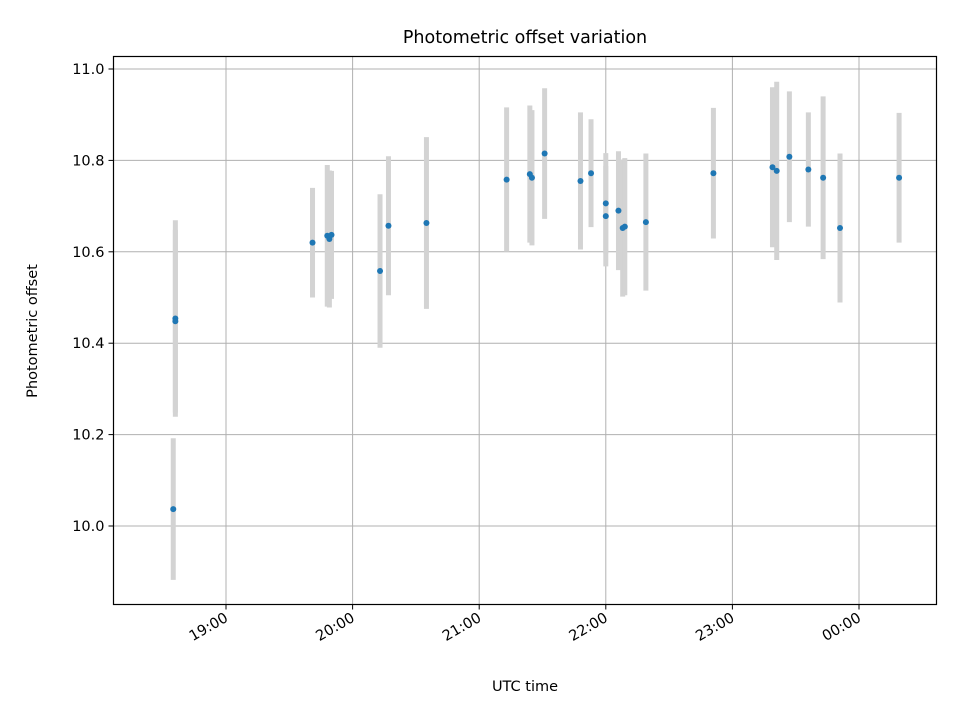 The image size is (960, 720). Describe the element at coordinates (88, 70) in the screenshot. I see `y-tick-label: 11.0` at that location.